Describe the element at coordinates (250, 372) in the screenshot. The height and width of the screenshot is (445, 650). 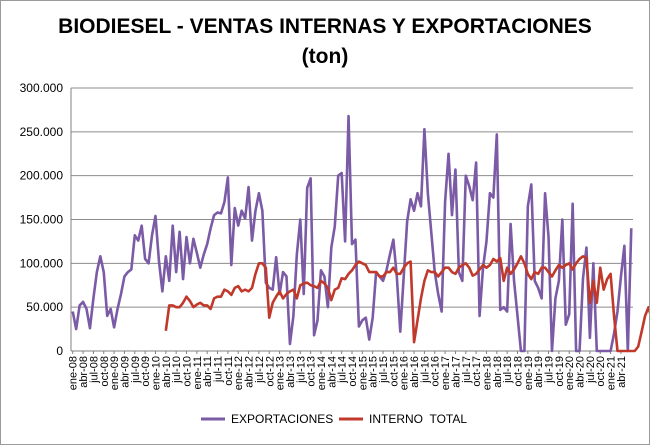
I see `x-tick-label: abr-12` at that location.